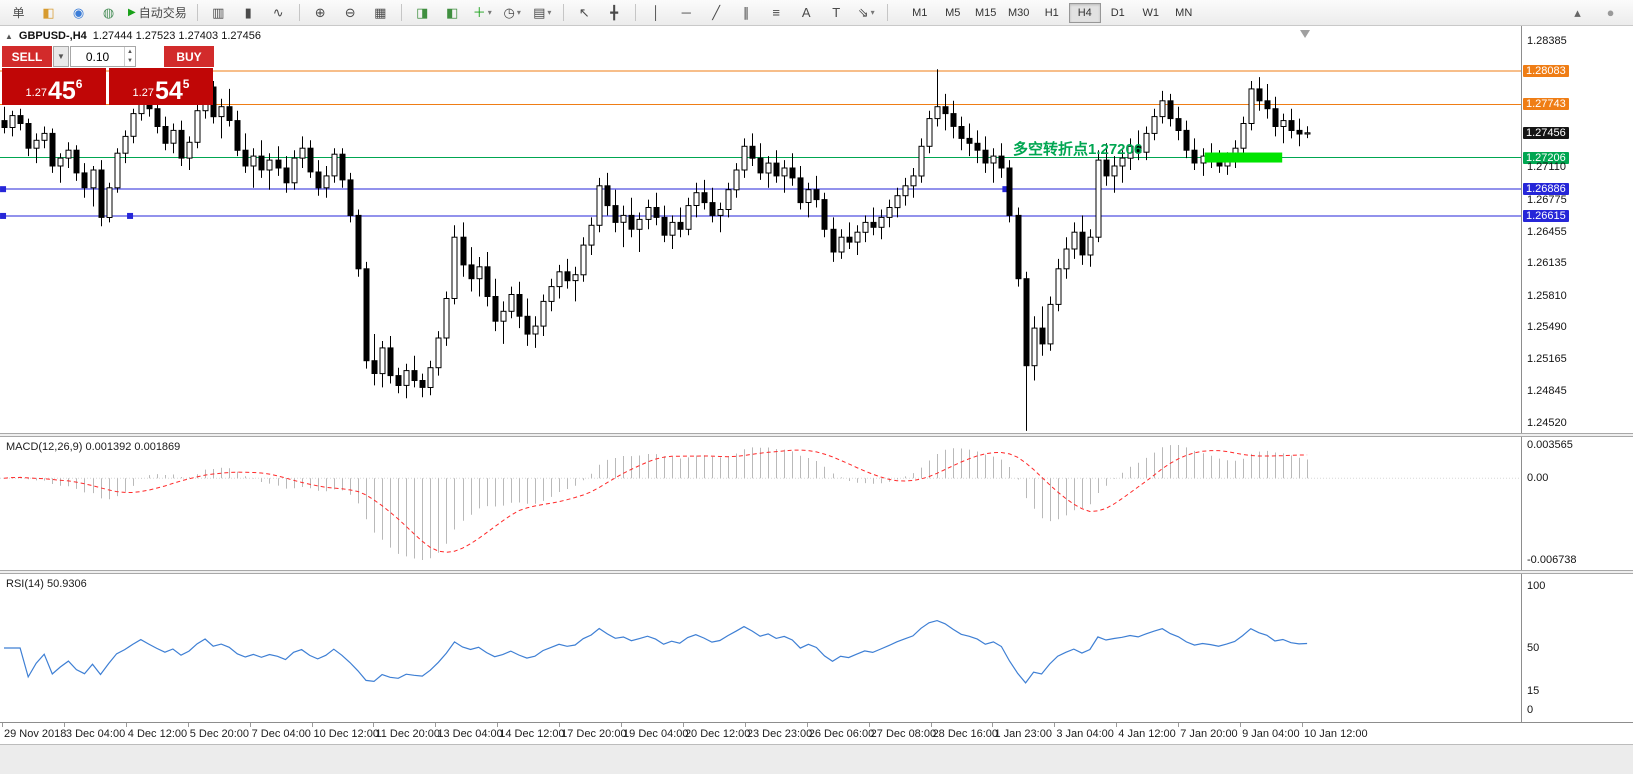 Image resolution: width=1633 pixels, height=774 pixels. I want to click on buy-price-main: 54, so click(168, 90).